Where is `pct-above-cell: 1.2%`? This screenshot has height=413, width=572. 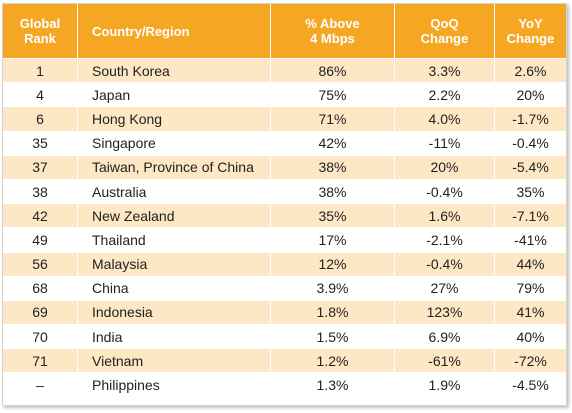
pct-above-cell: 1.2% is located at coordinates (333, 361).